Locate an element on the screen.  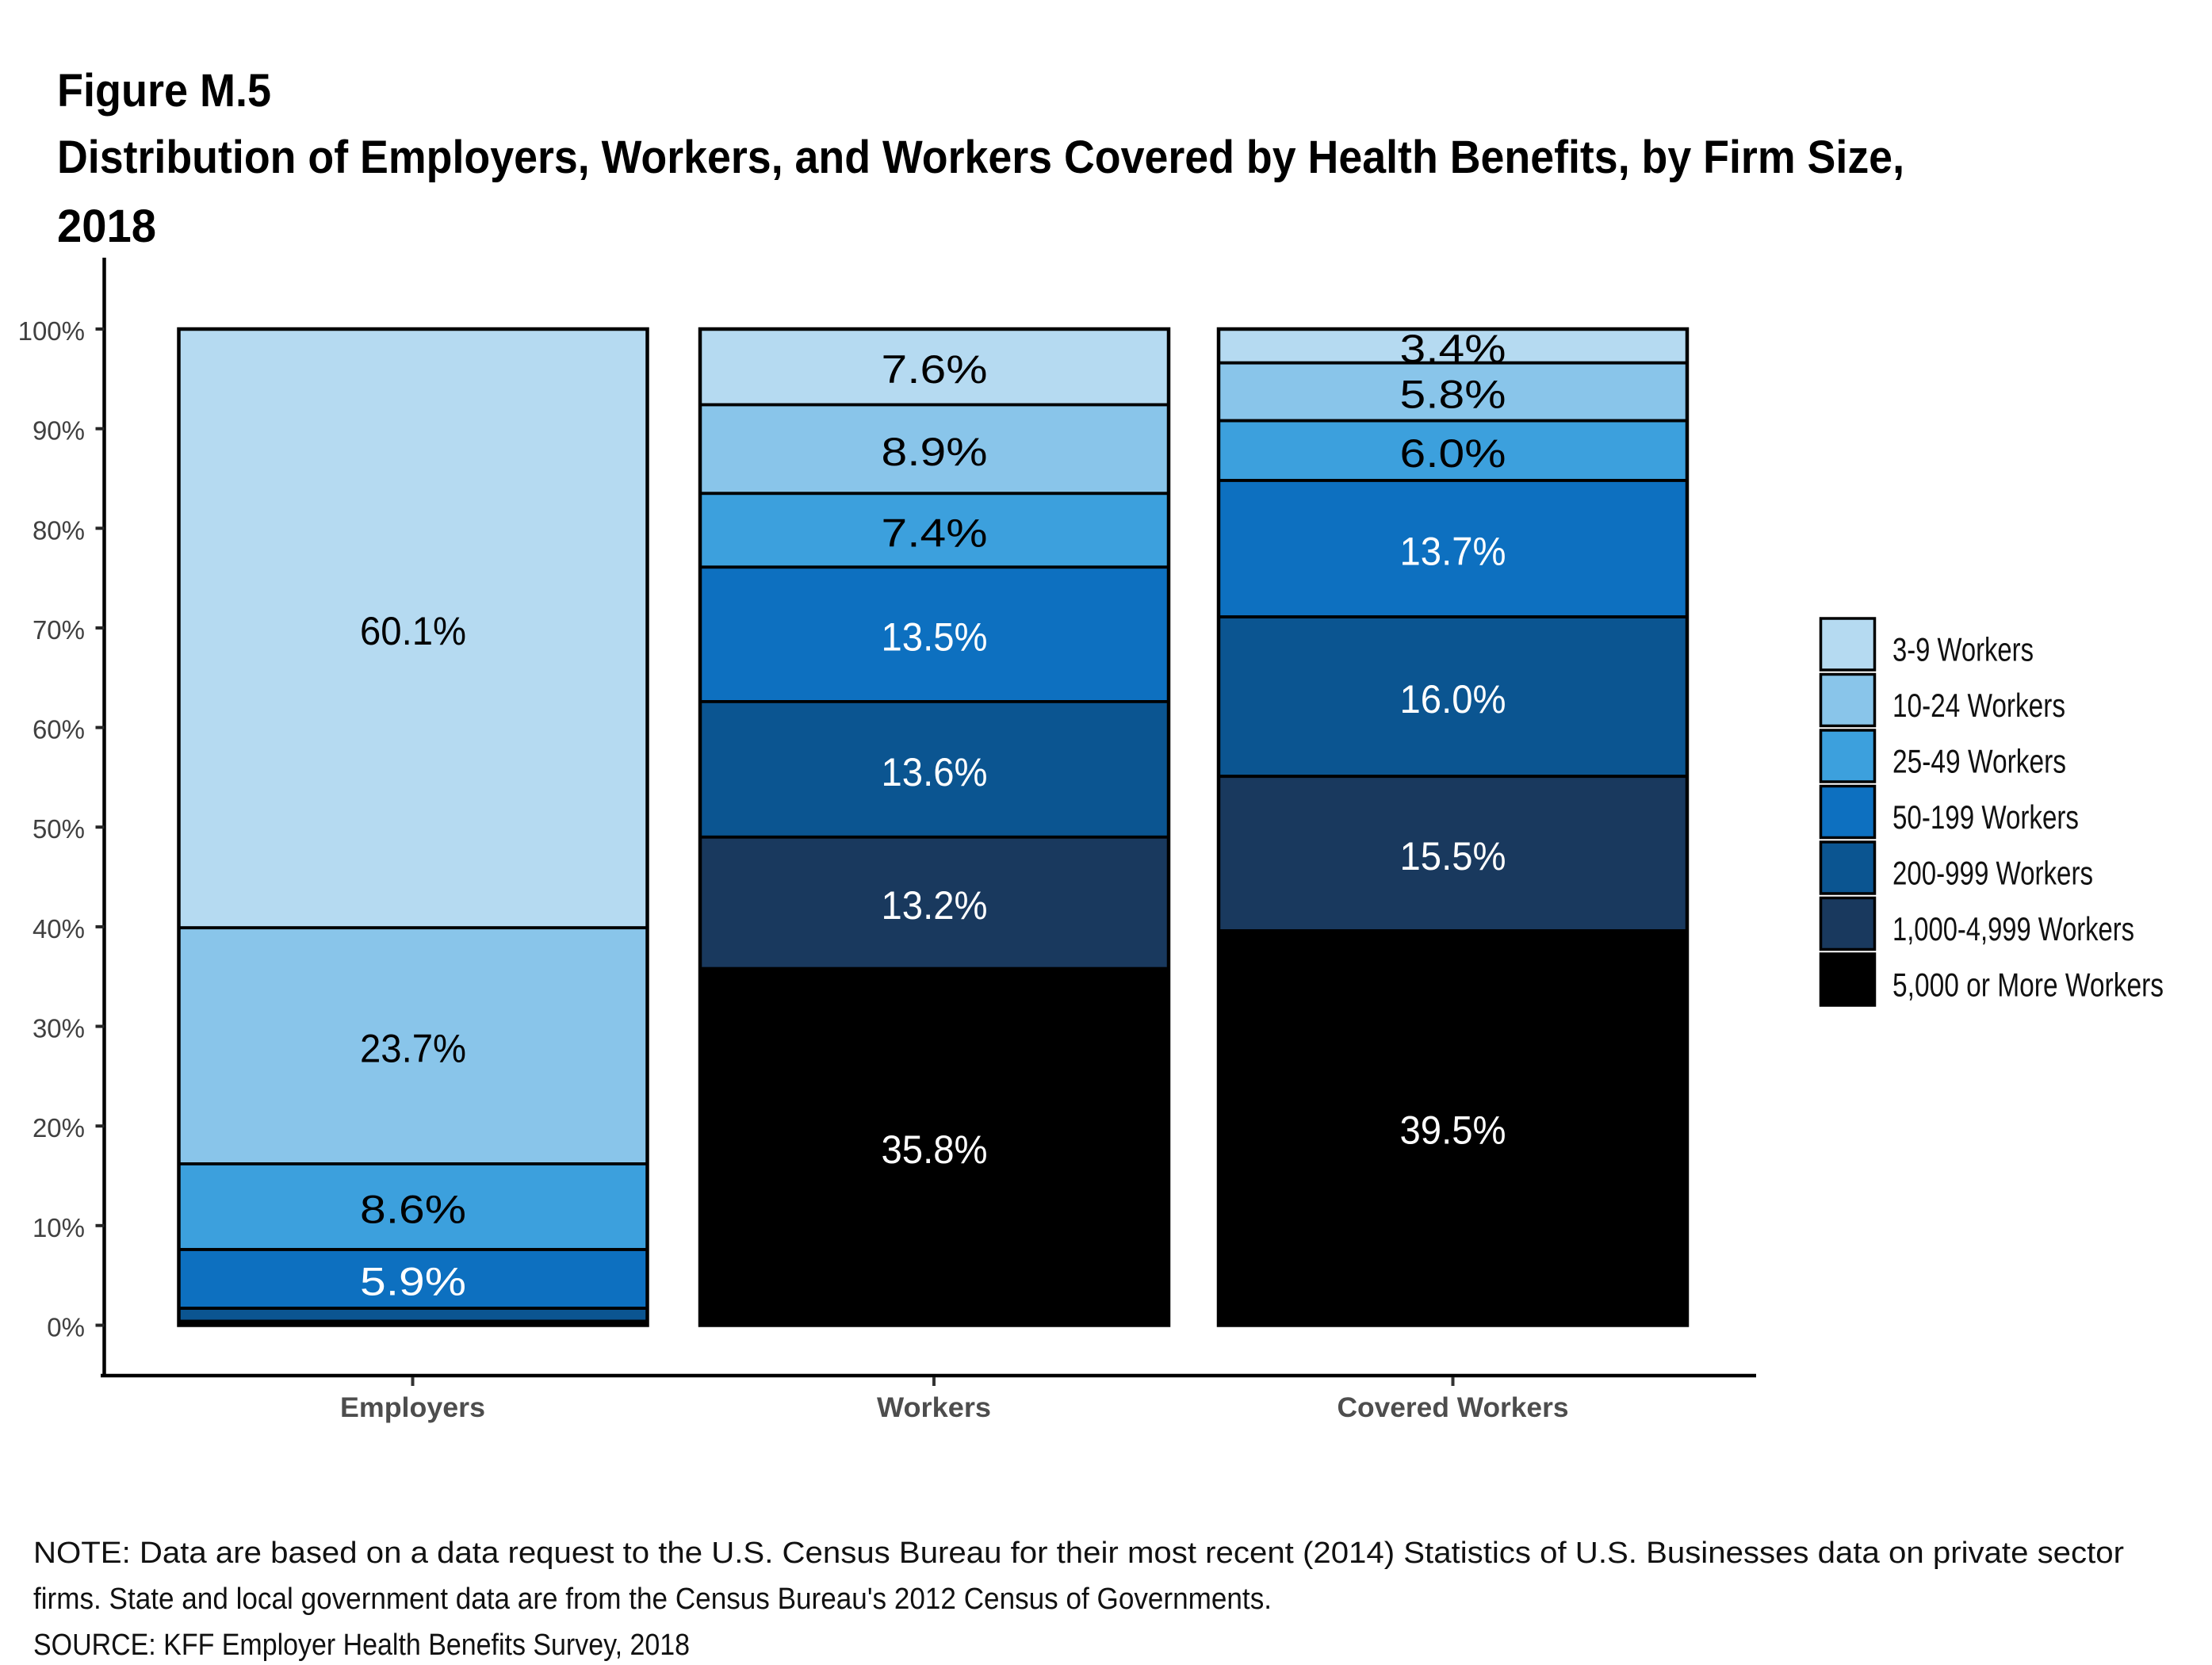
svg-text: 50-199 Workers is located at coordinates (1986, 817).